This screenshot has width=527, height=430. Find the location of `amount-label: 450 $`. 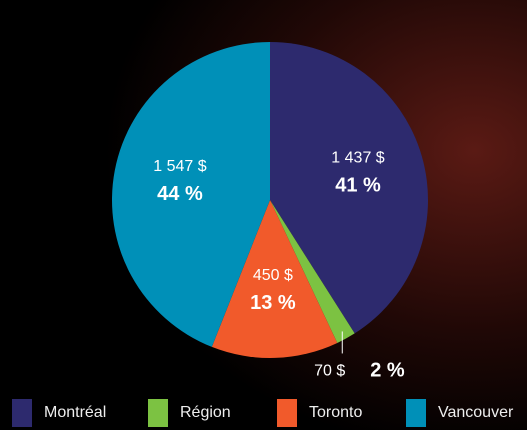

amount-label: 450 $ is located at coordinates (273, 275).